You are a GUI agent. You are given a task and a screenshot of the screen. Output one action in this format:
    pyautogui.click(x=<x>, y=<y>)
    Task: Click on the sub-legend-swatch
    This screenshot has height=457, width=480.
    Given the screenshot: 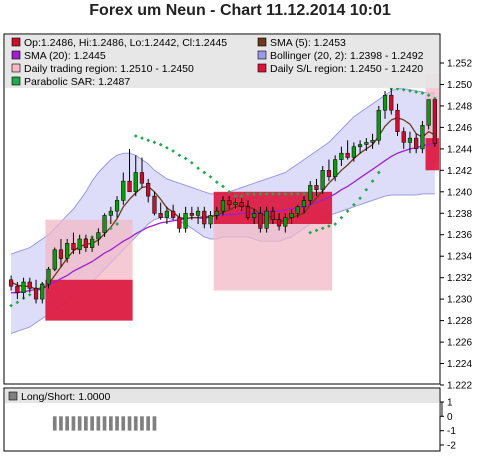 What is the action you would take?
    pyautogui.click(x=13, y=396)
    